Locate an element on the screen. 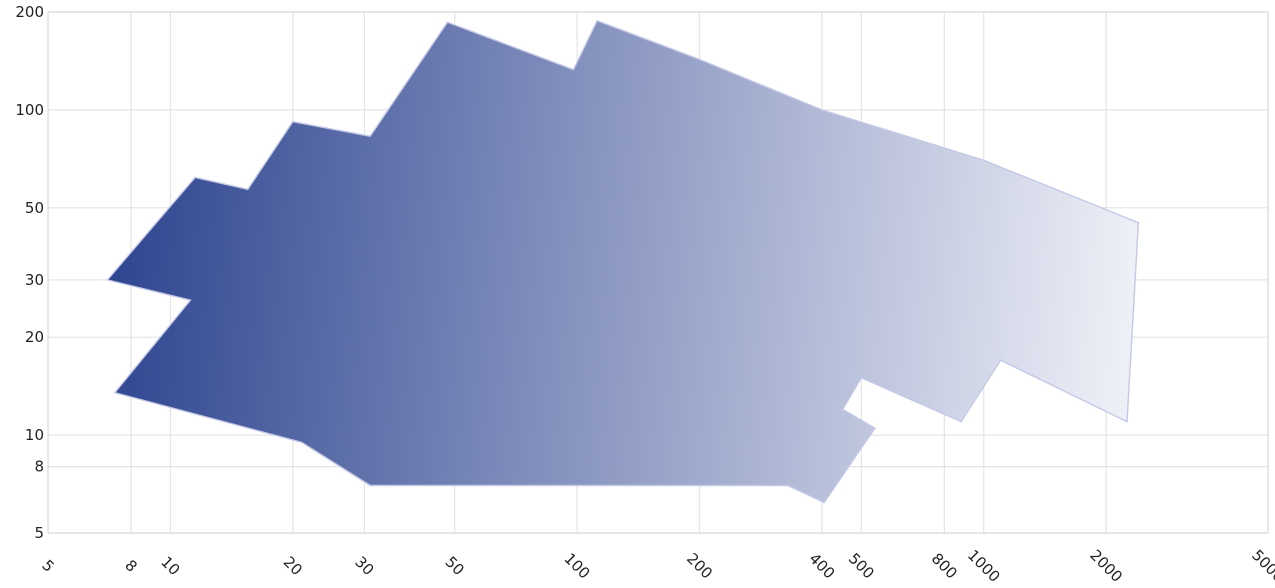 The image size is (1275, 588). y-tick-label: 10 is located at coordinates (34, 435).